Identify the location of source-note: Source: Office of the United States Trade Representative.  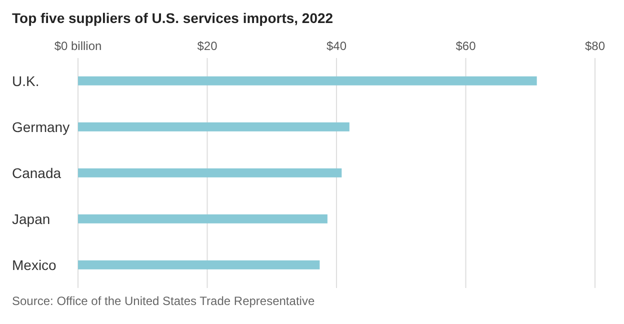
(163, 301).